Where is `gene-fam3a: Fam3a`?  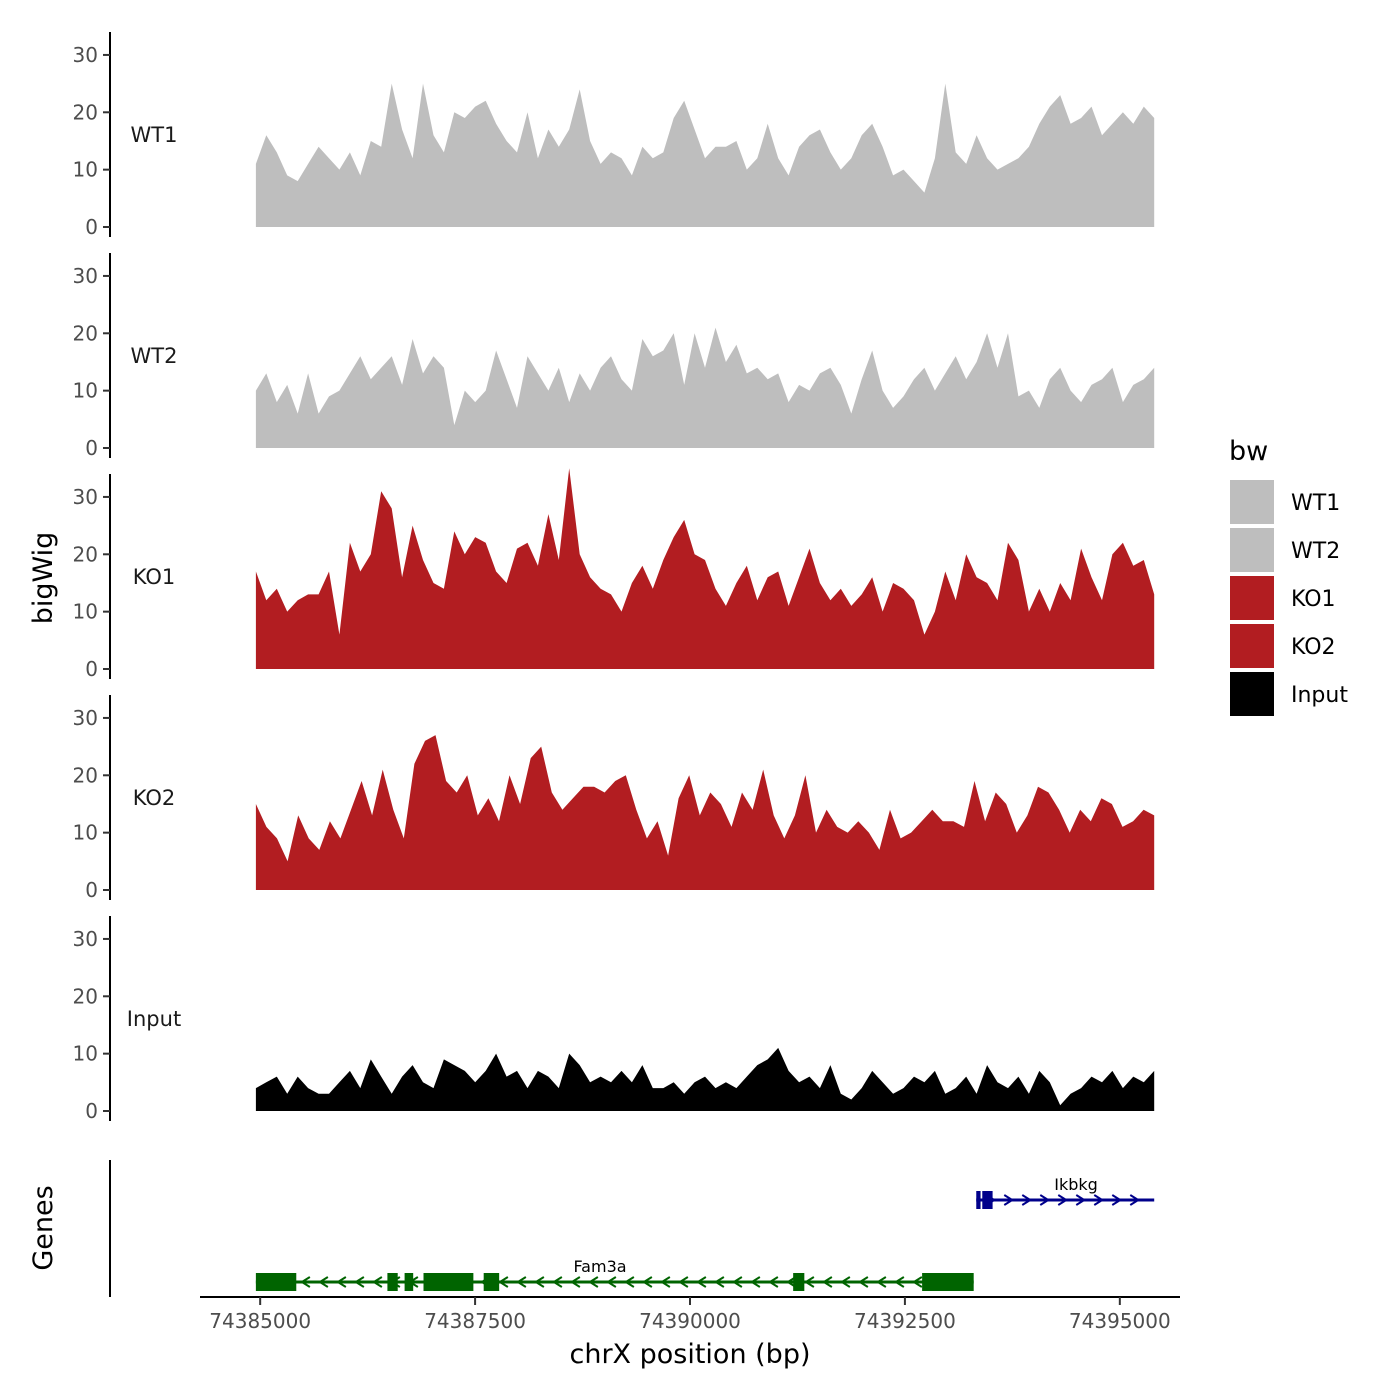 gene-fam3a: Fam3a is located at coordinates (614, 1274).